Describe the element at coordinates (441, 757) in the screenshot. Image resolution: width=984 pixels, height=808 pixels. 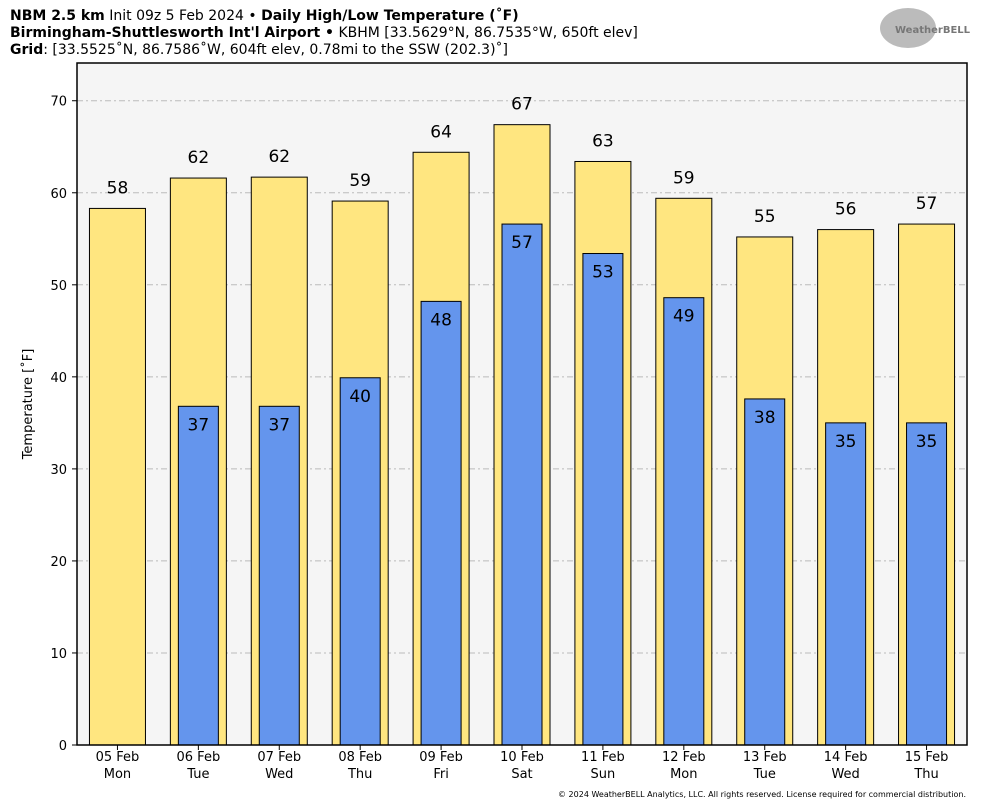
I see `x-tick-label: 09 Feb` at that location.